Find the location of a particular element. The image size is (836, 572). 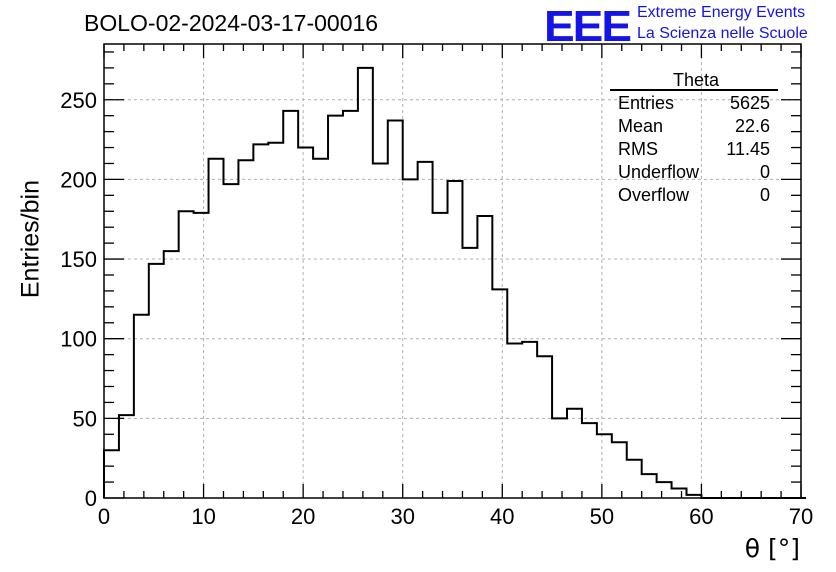

stats-label: Overflow is located at coordinates (654, 195).